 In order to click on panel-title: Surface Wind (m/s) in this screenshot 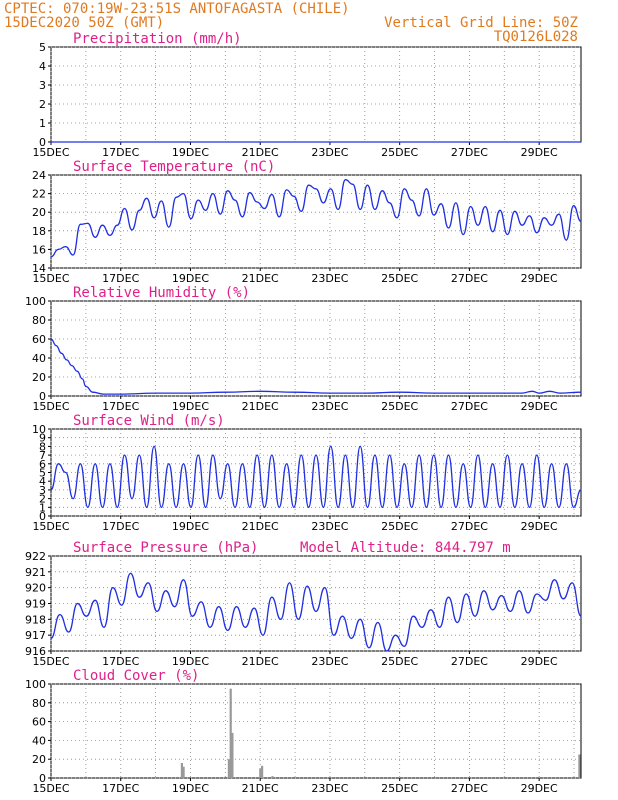, I will do `click(149, 421)`.